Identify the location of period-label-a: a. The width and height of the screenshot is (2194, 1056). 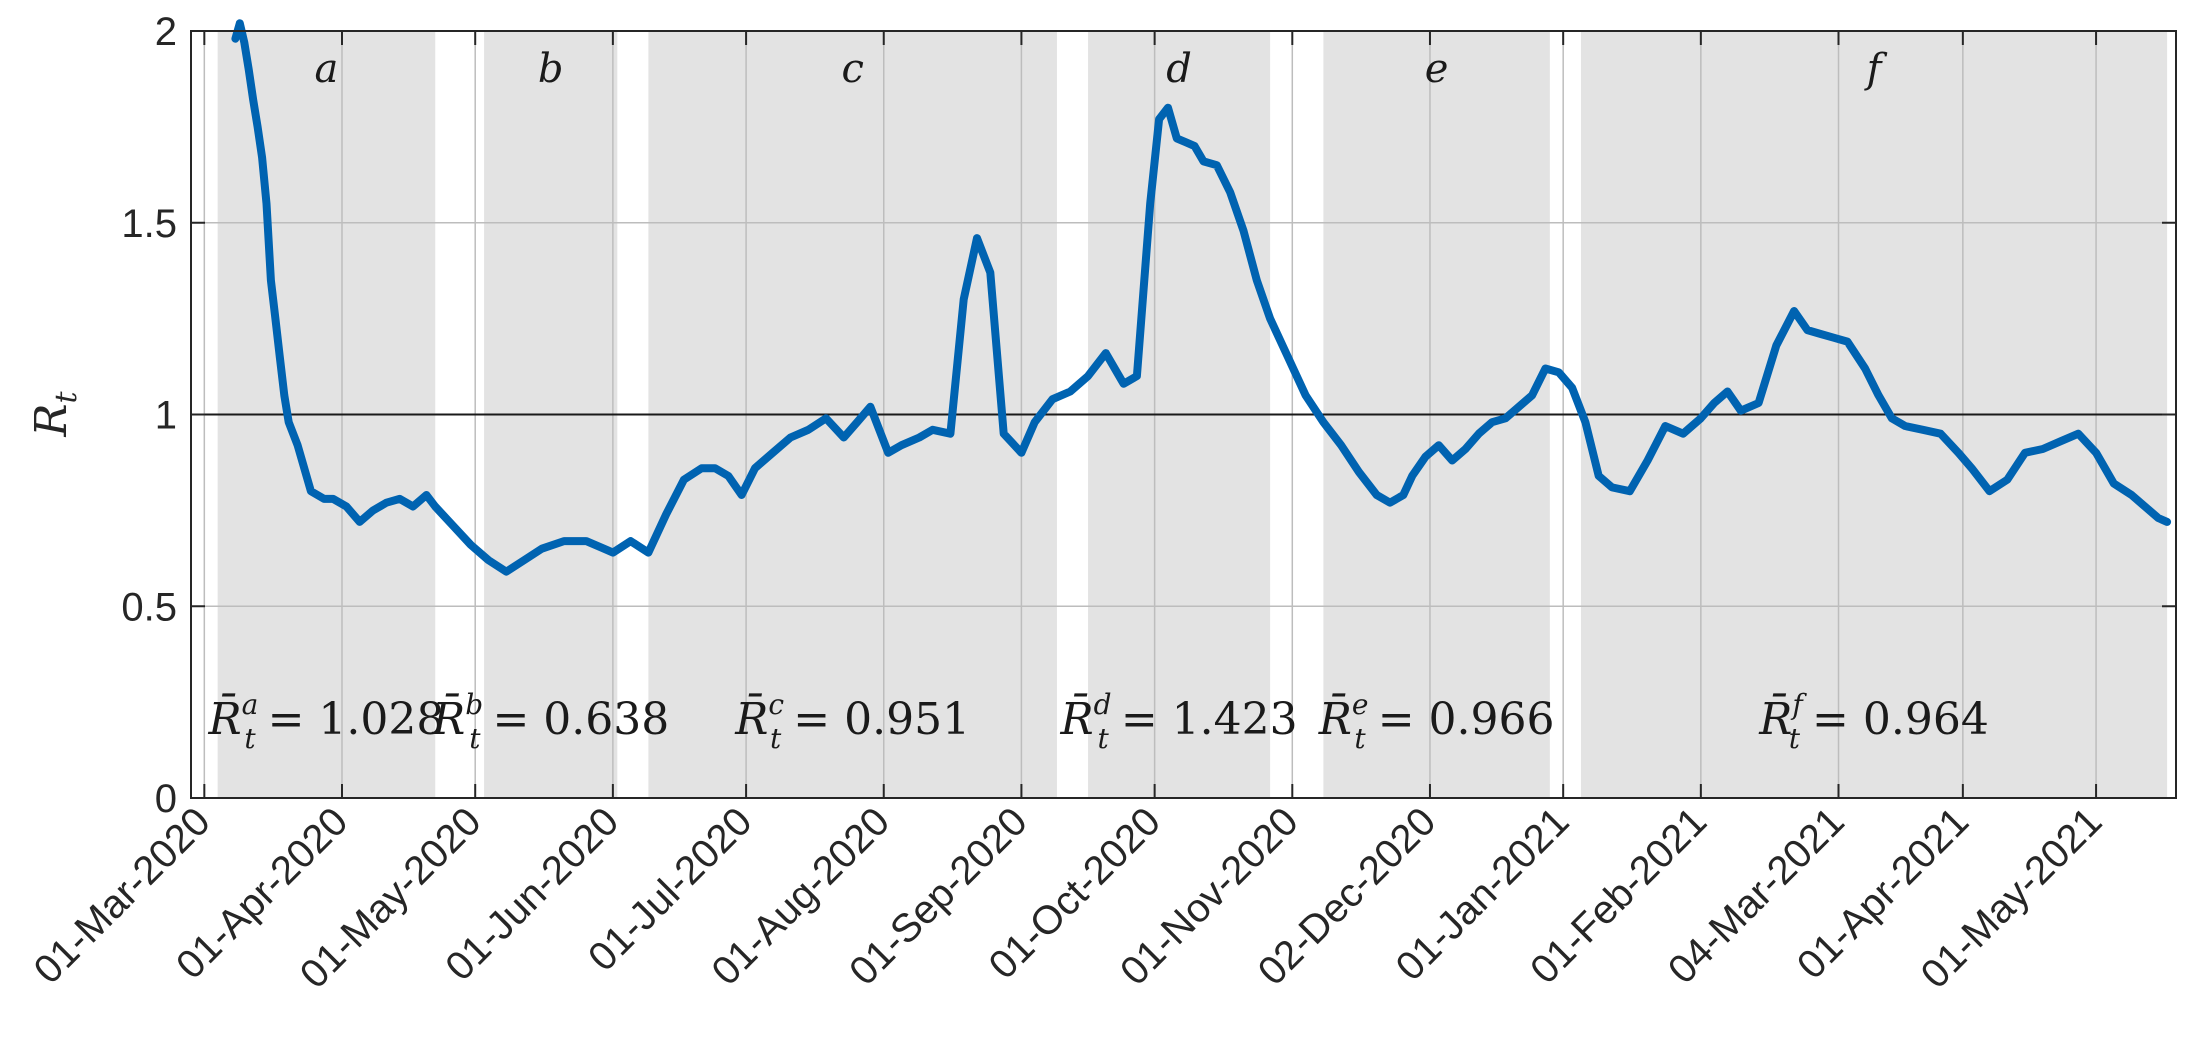
(327, 69).